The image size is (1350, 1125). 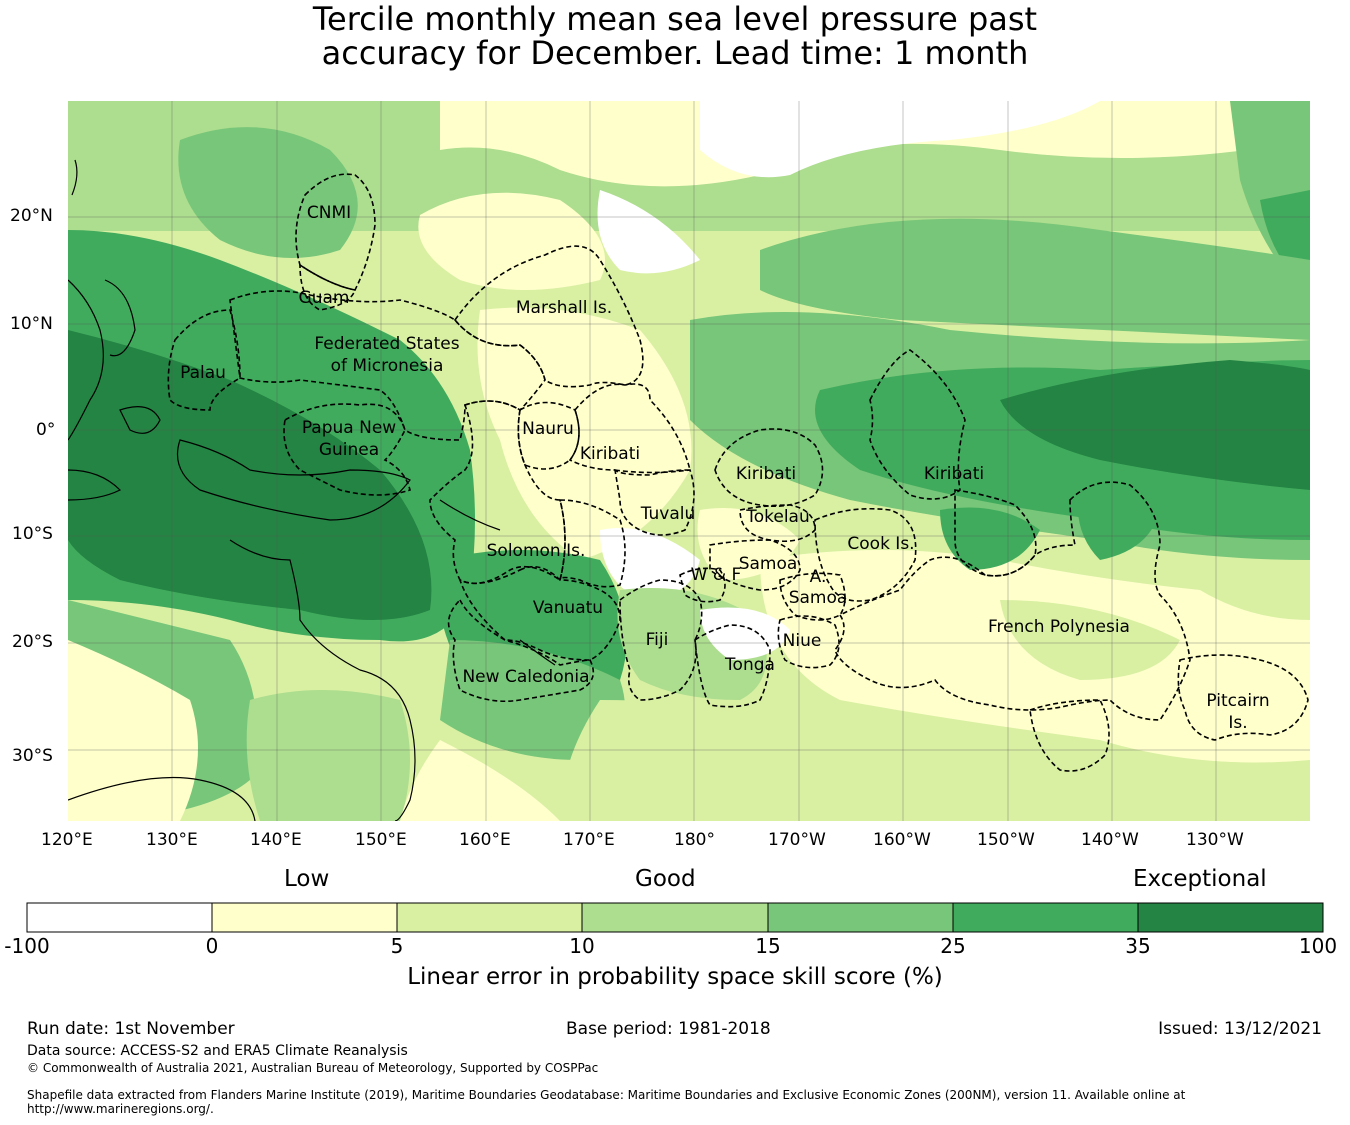 I want to click on label-french-polynesia: French Polynesia, so click(x=1059, y=627).